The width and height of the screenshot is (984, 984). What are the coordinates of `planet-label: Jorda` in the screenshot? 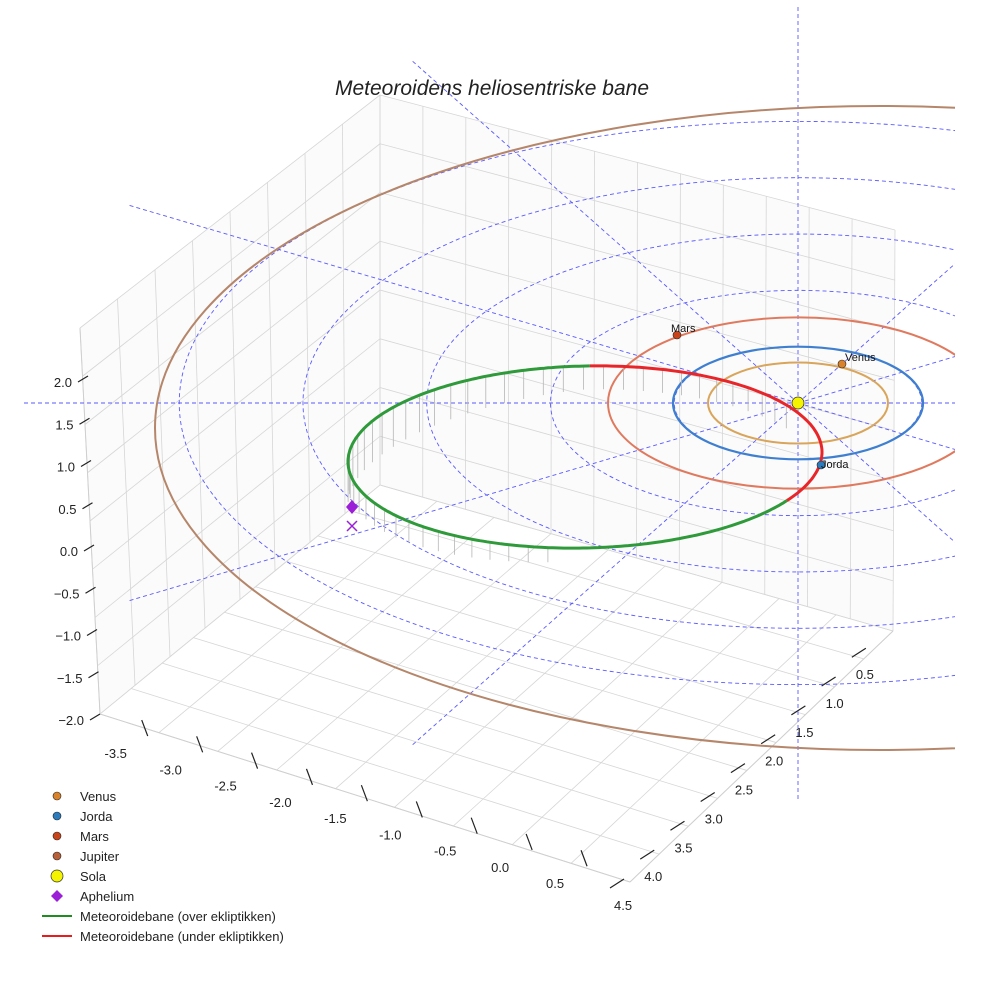 It's located at (835, 465).